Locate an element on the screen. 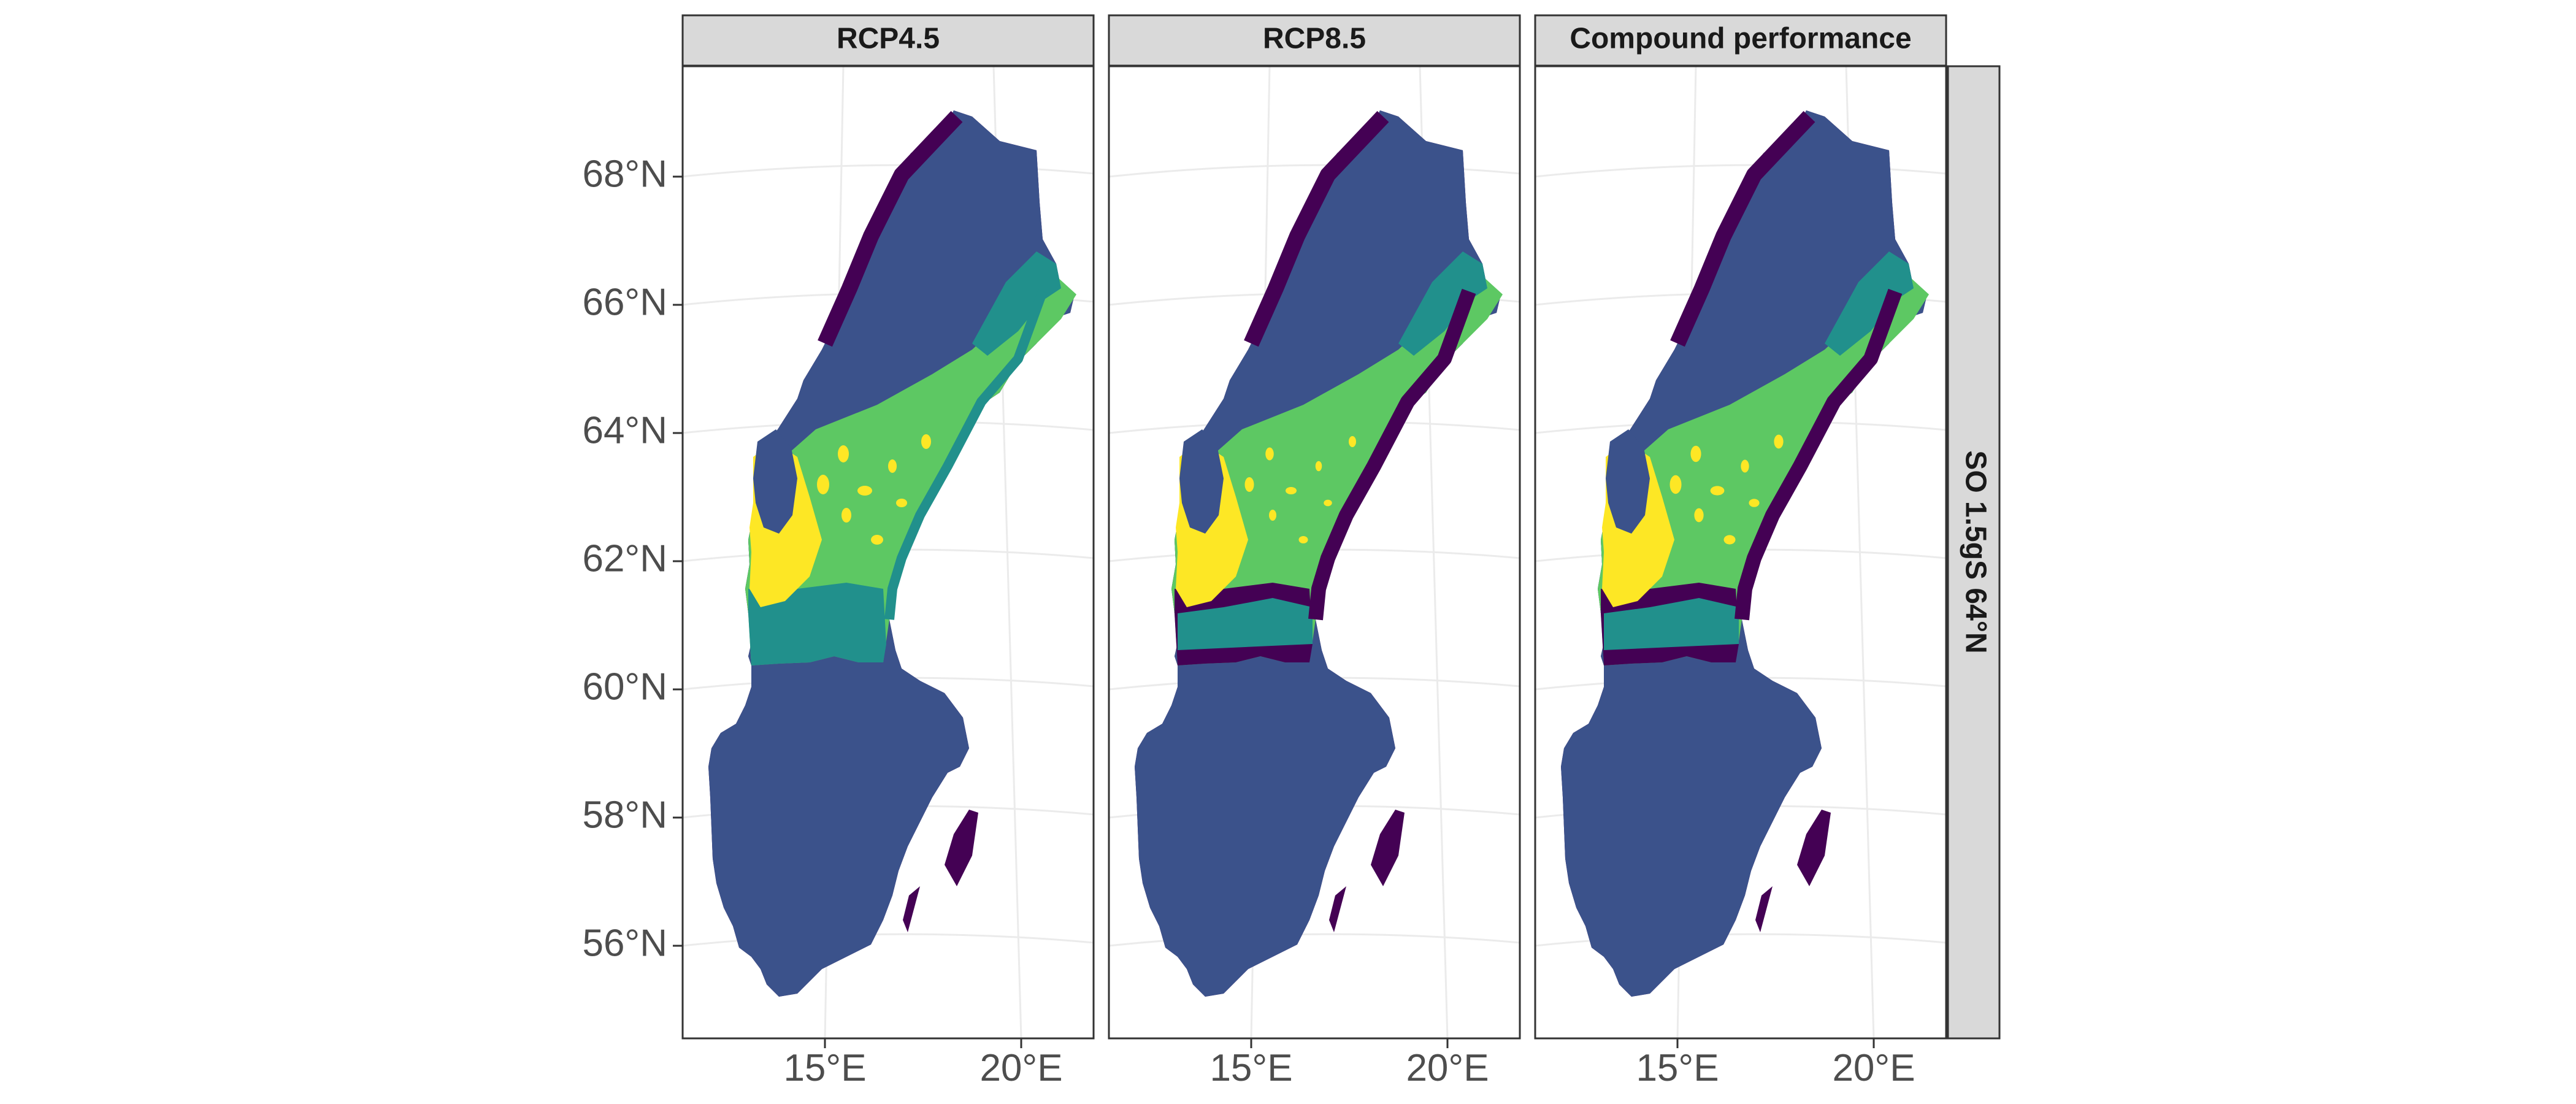 This screenshot has height=1104, width=2576. row-strip-label: SO 1.5gS 64°N is located at coordinates (1975, 551).